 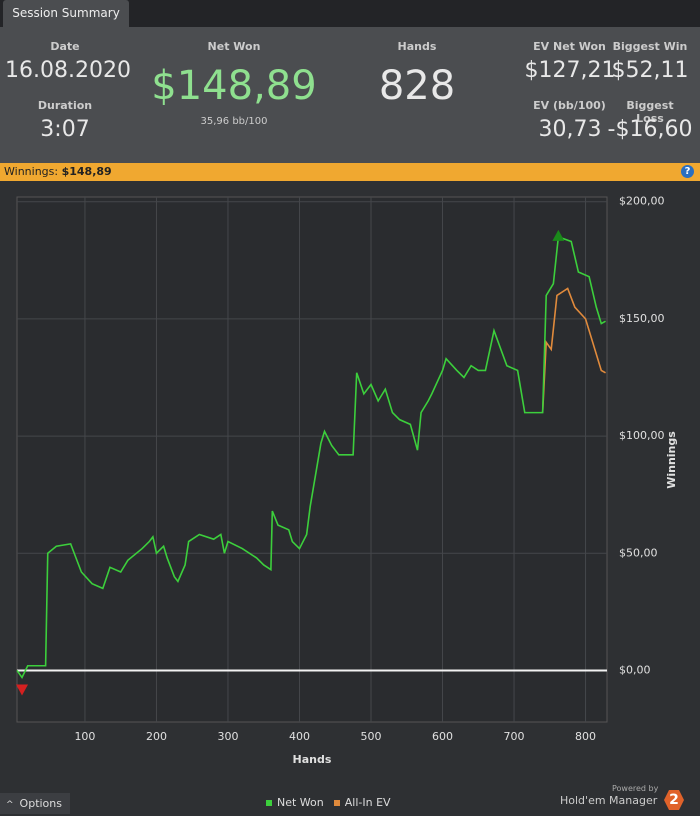 What do you see at coordinates (650, 112) in the screenshot?
I see `stat-label: Biggest Loss` at bounding box center [650, 112].